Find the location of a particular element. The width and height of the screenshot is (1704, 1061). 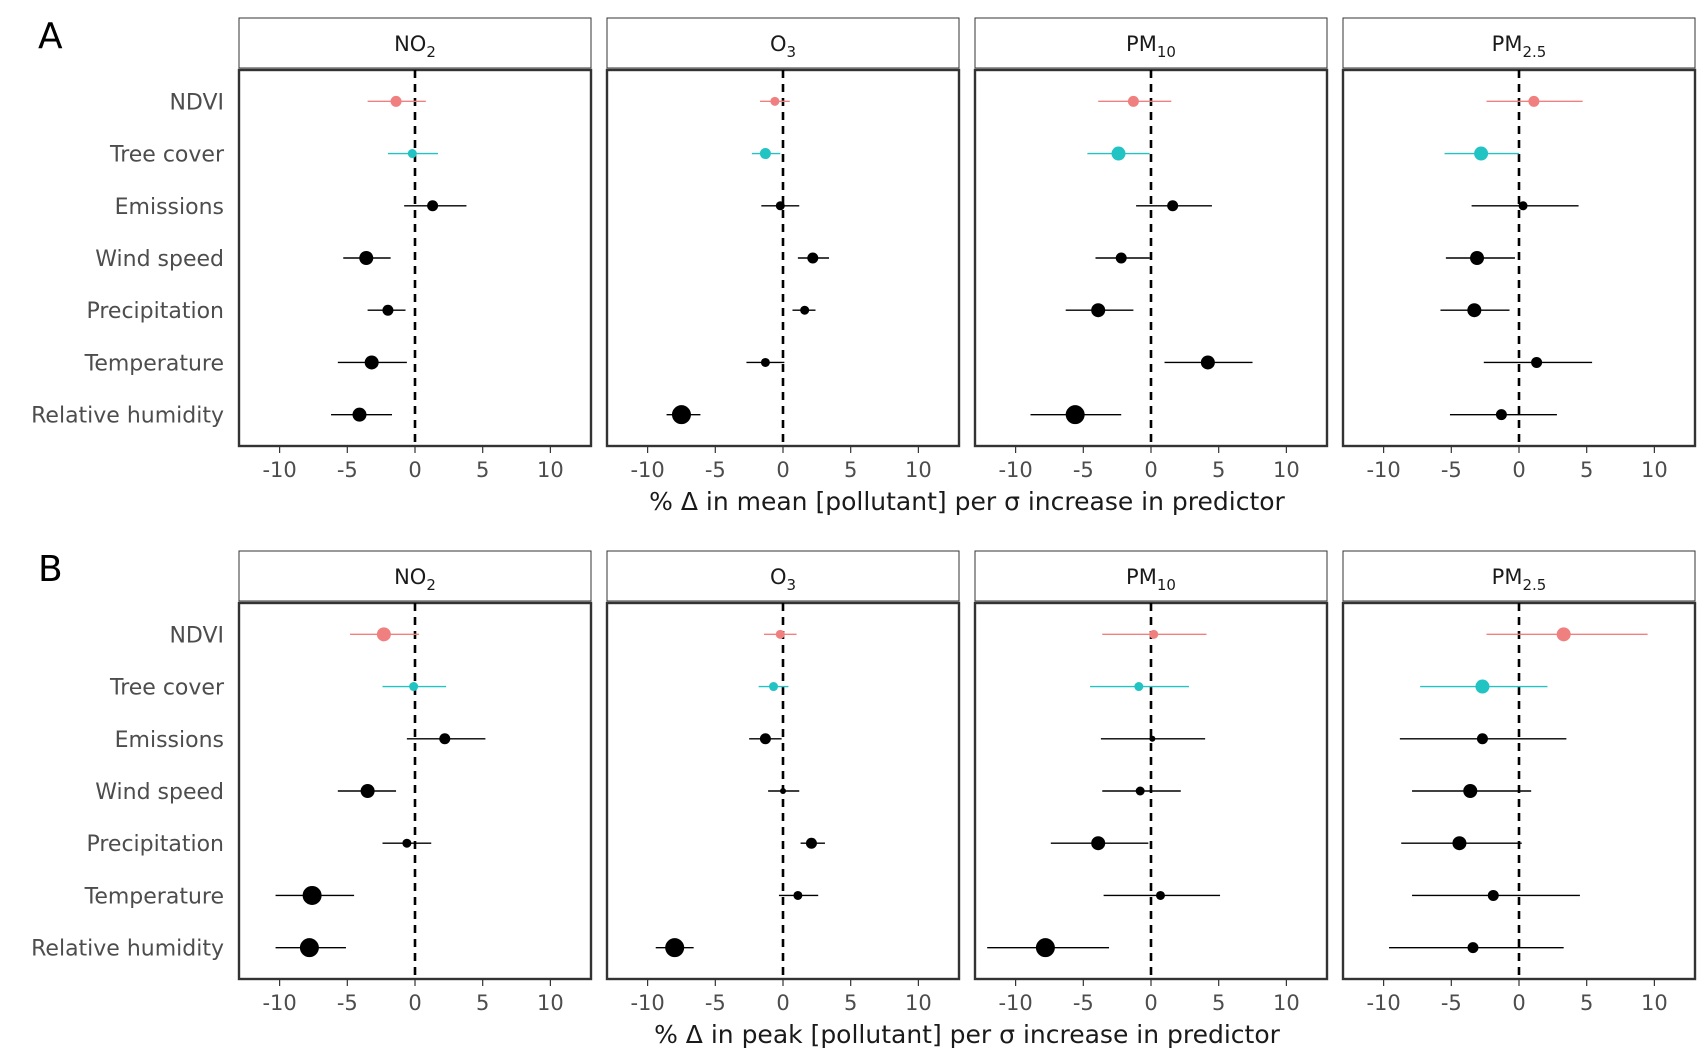

facet-pm10: PM10-10 -5 0 5 10 is located at coordinates (1151, 249).